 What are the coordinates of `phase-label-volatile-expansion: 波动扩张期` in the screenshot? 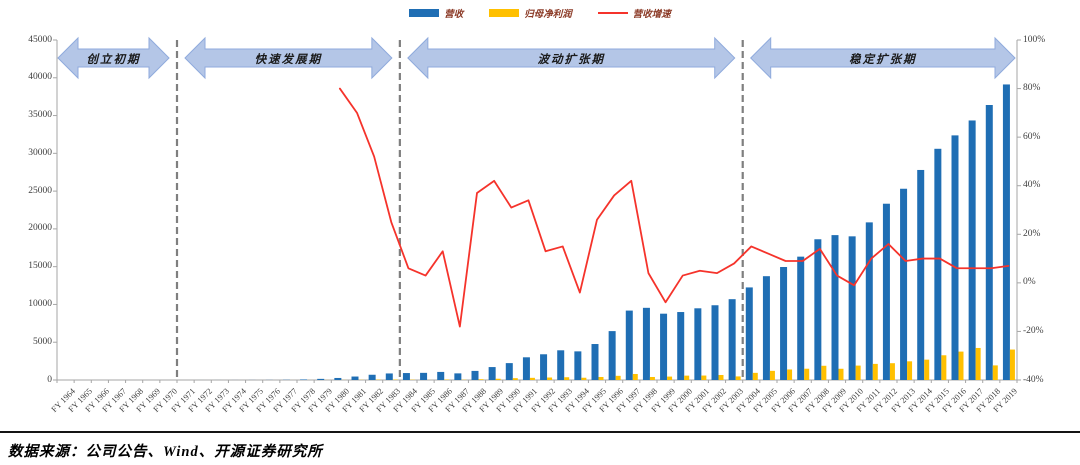 It's located at (571, 60).